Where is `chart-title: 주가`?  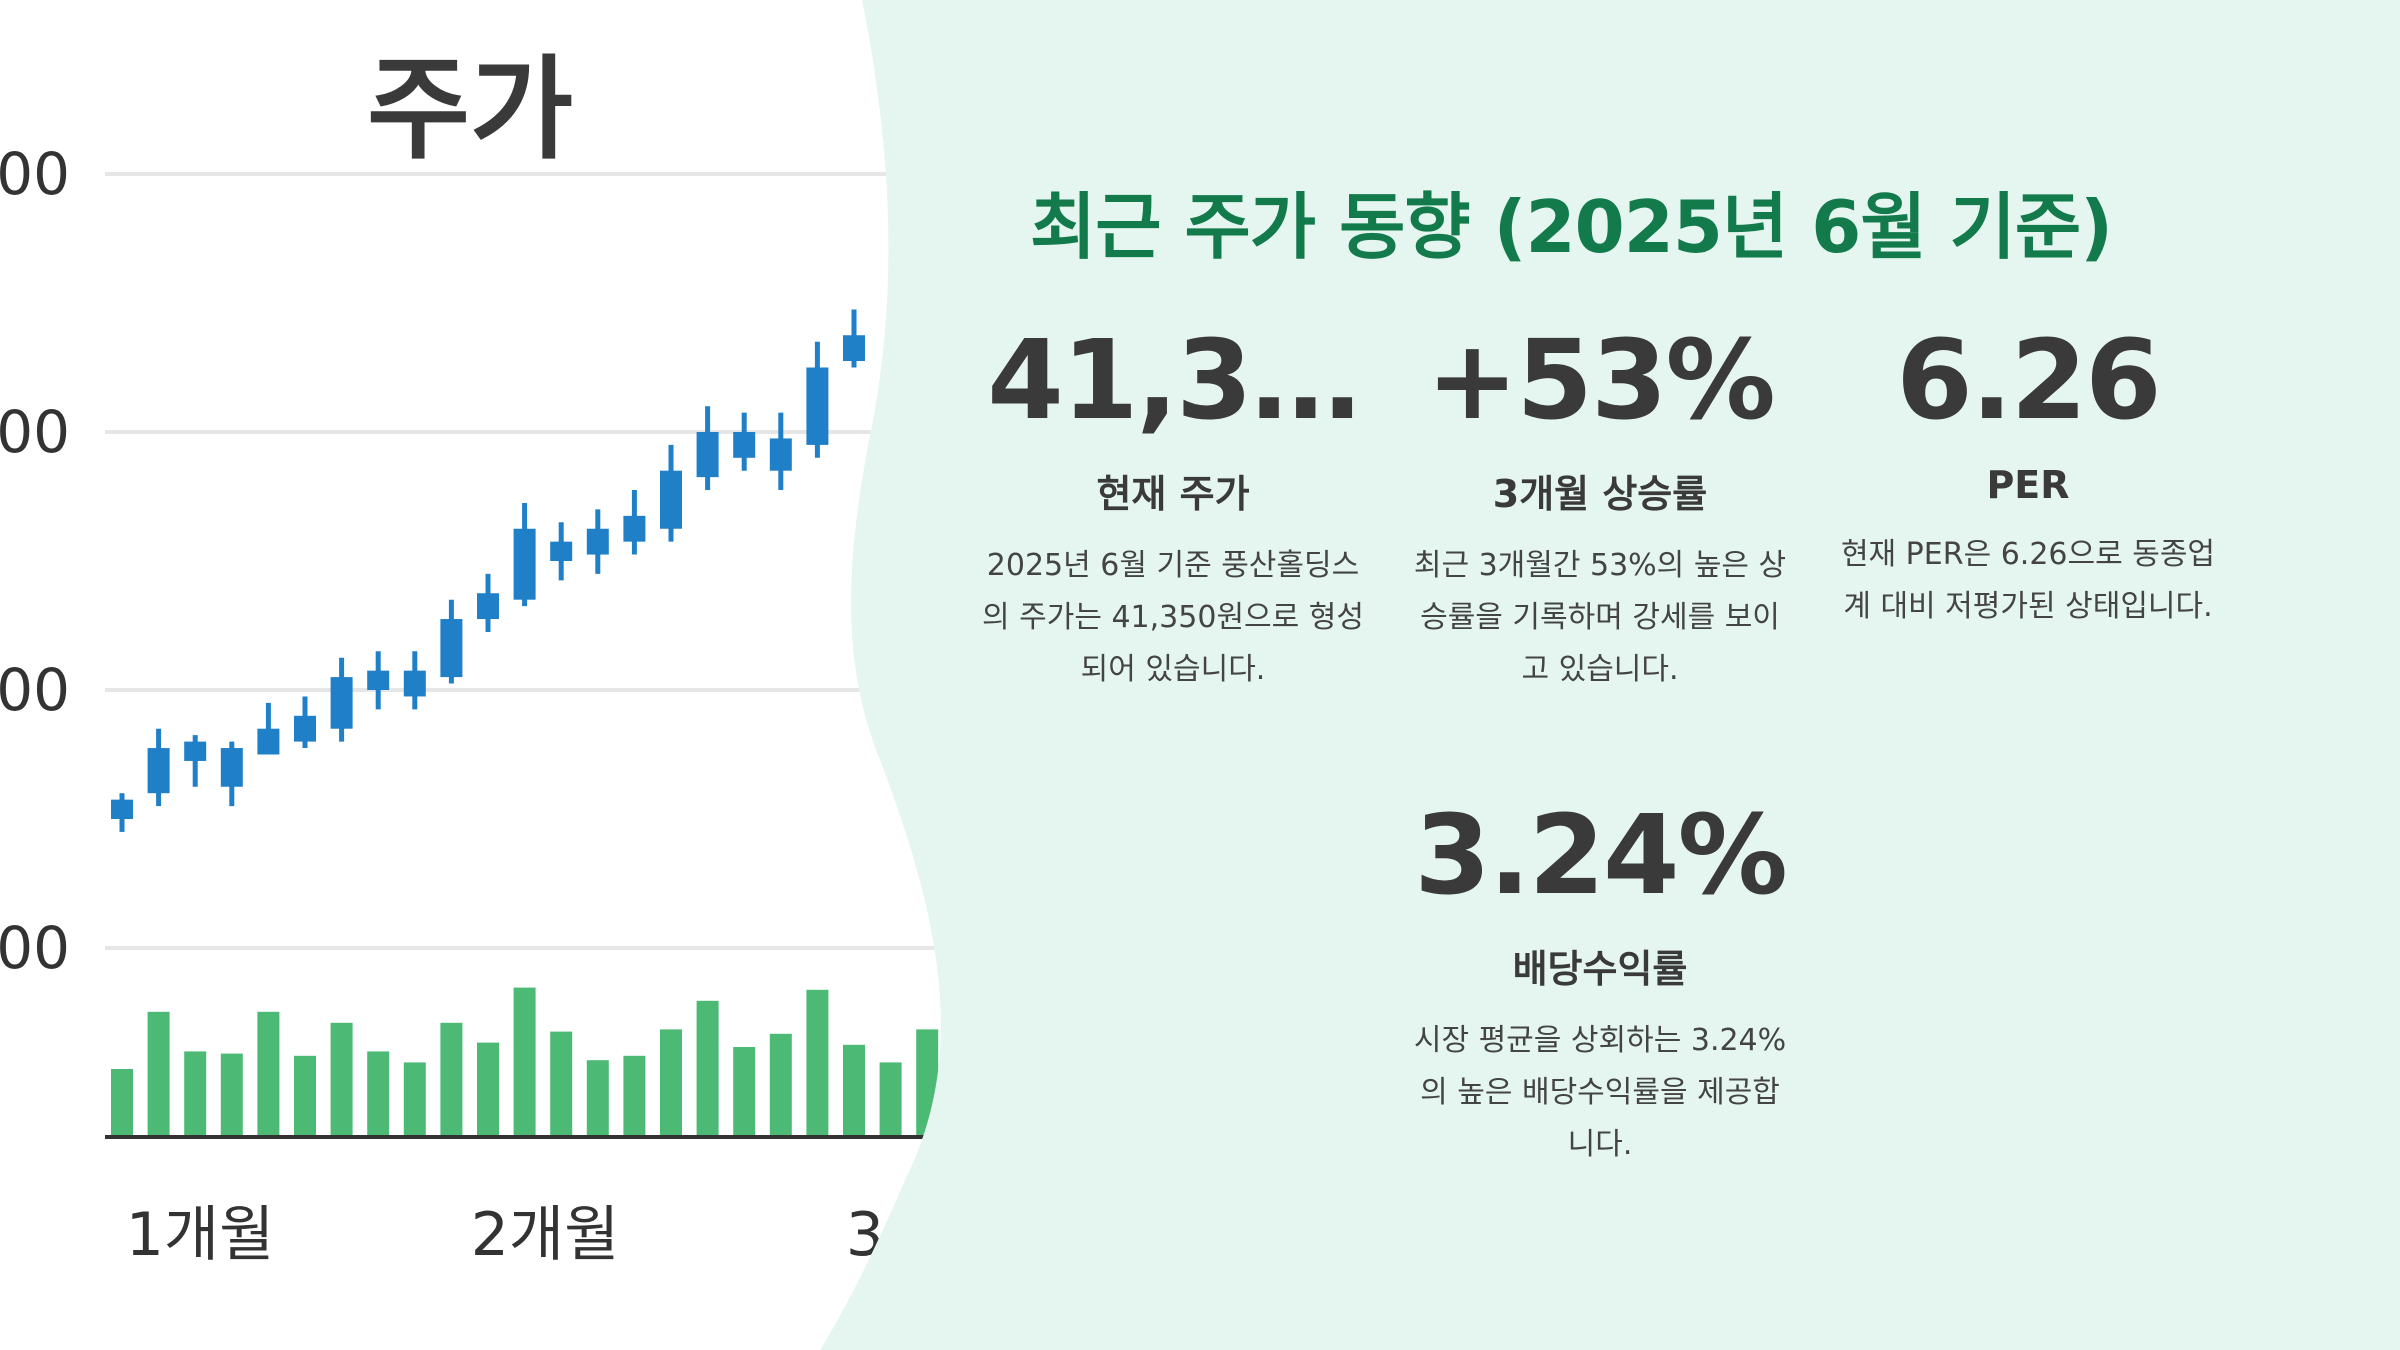 chart-title: 주가 is located at coordinates (470, 110).